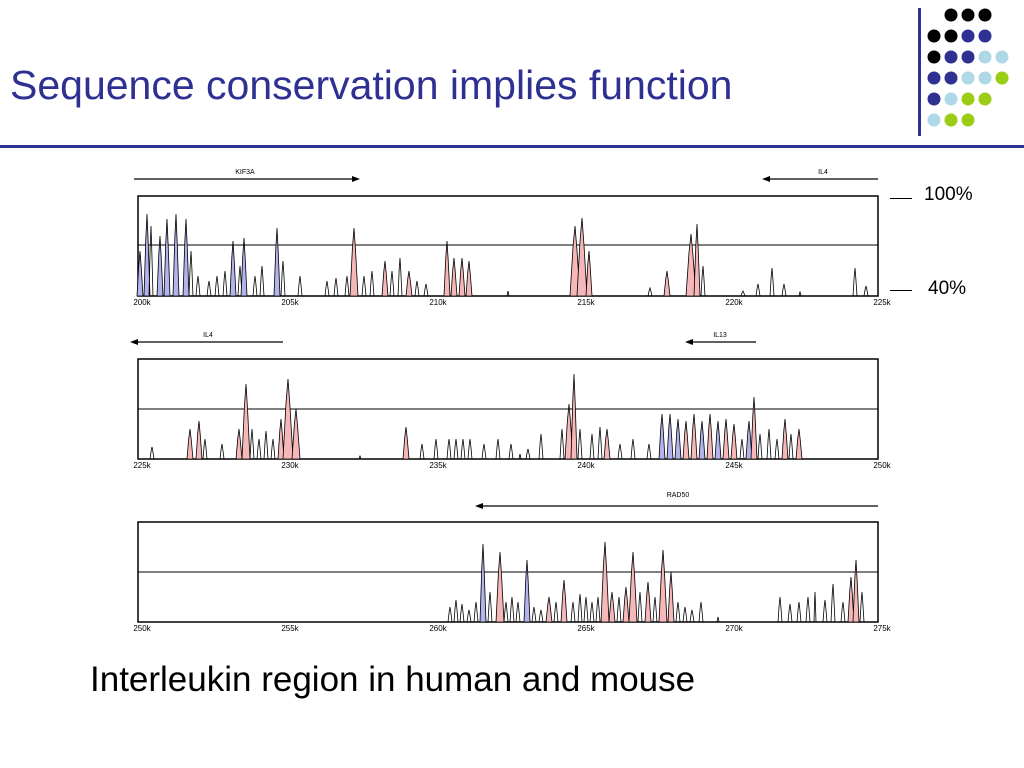  I want to click on scale-label-100: 100%, so click(948, 194).